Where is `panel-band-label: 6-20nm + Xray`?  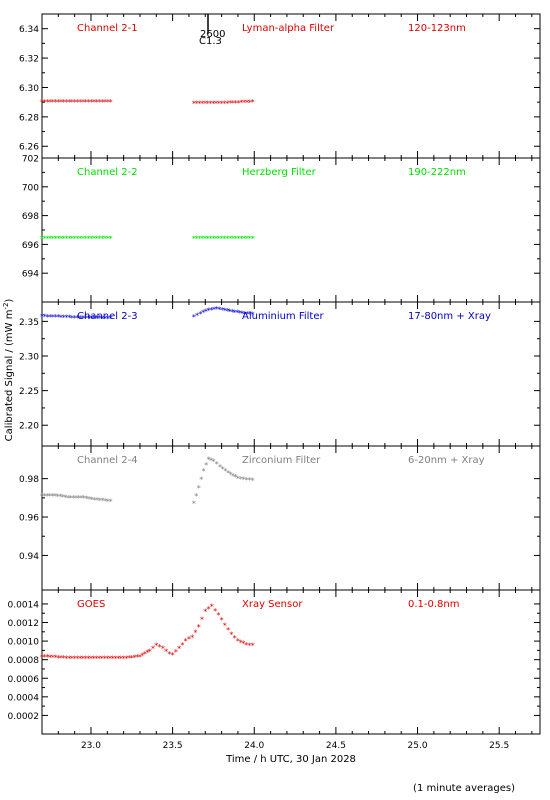 panel-band-label: 6-20nm + Xray is located at coordinates (446, 460).